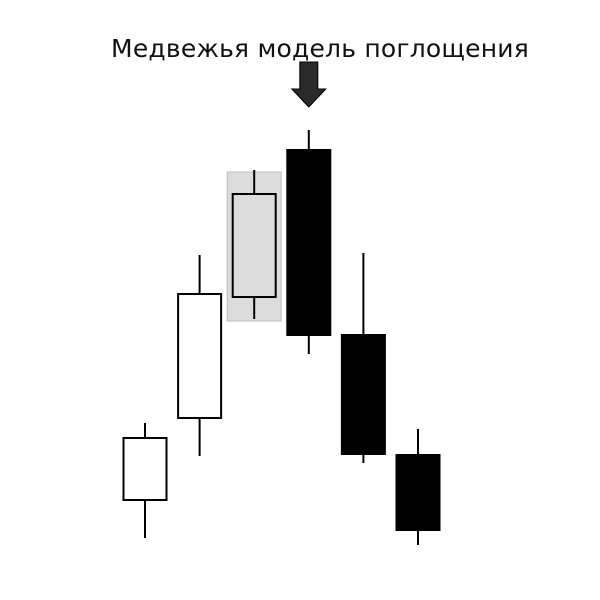  Describe the element at coordinates (320, 48) in the screenshot. I see `chart-title: Медвежья модель поглощения` at that location.